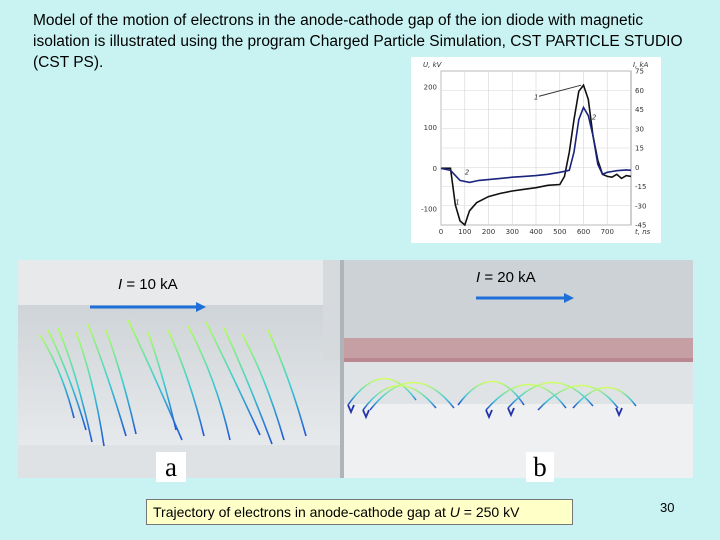  What do you see at coordinates (441, 232) in the screenshot?
I see `x-tick-label: 0` at bounding box center [441, 232].